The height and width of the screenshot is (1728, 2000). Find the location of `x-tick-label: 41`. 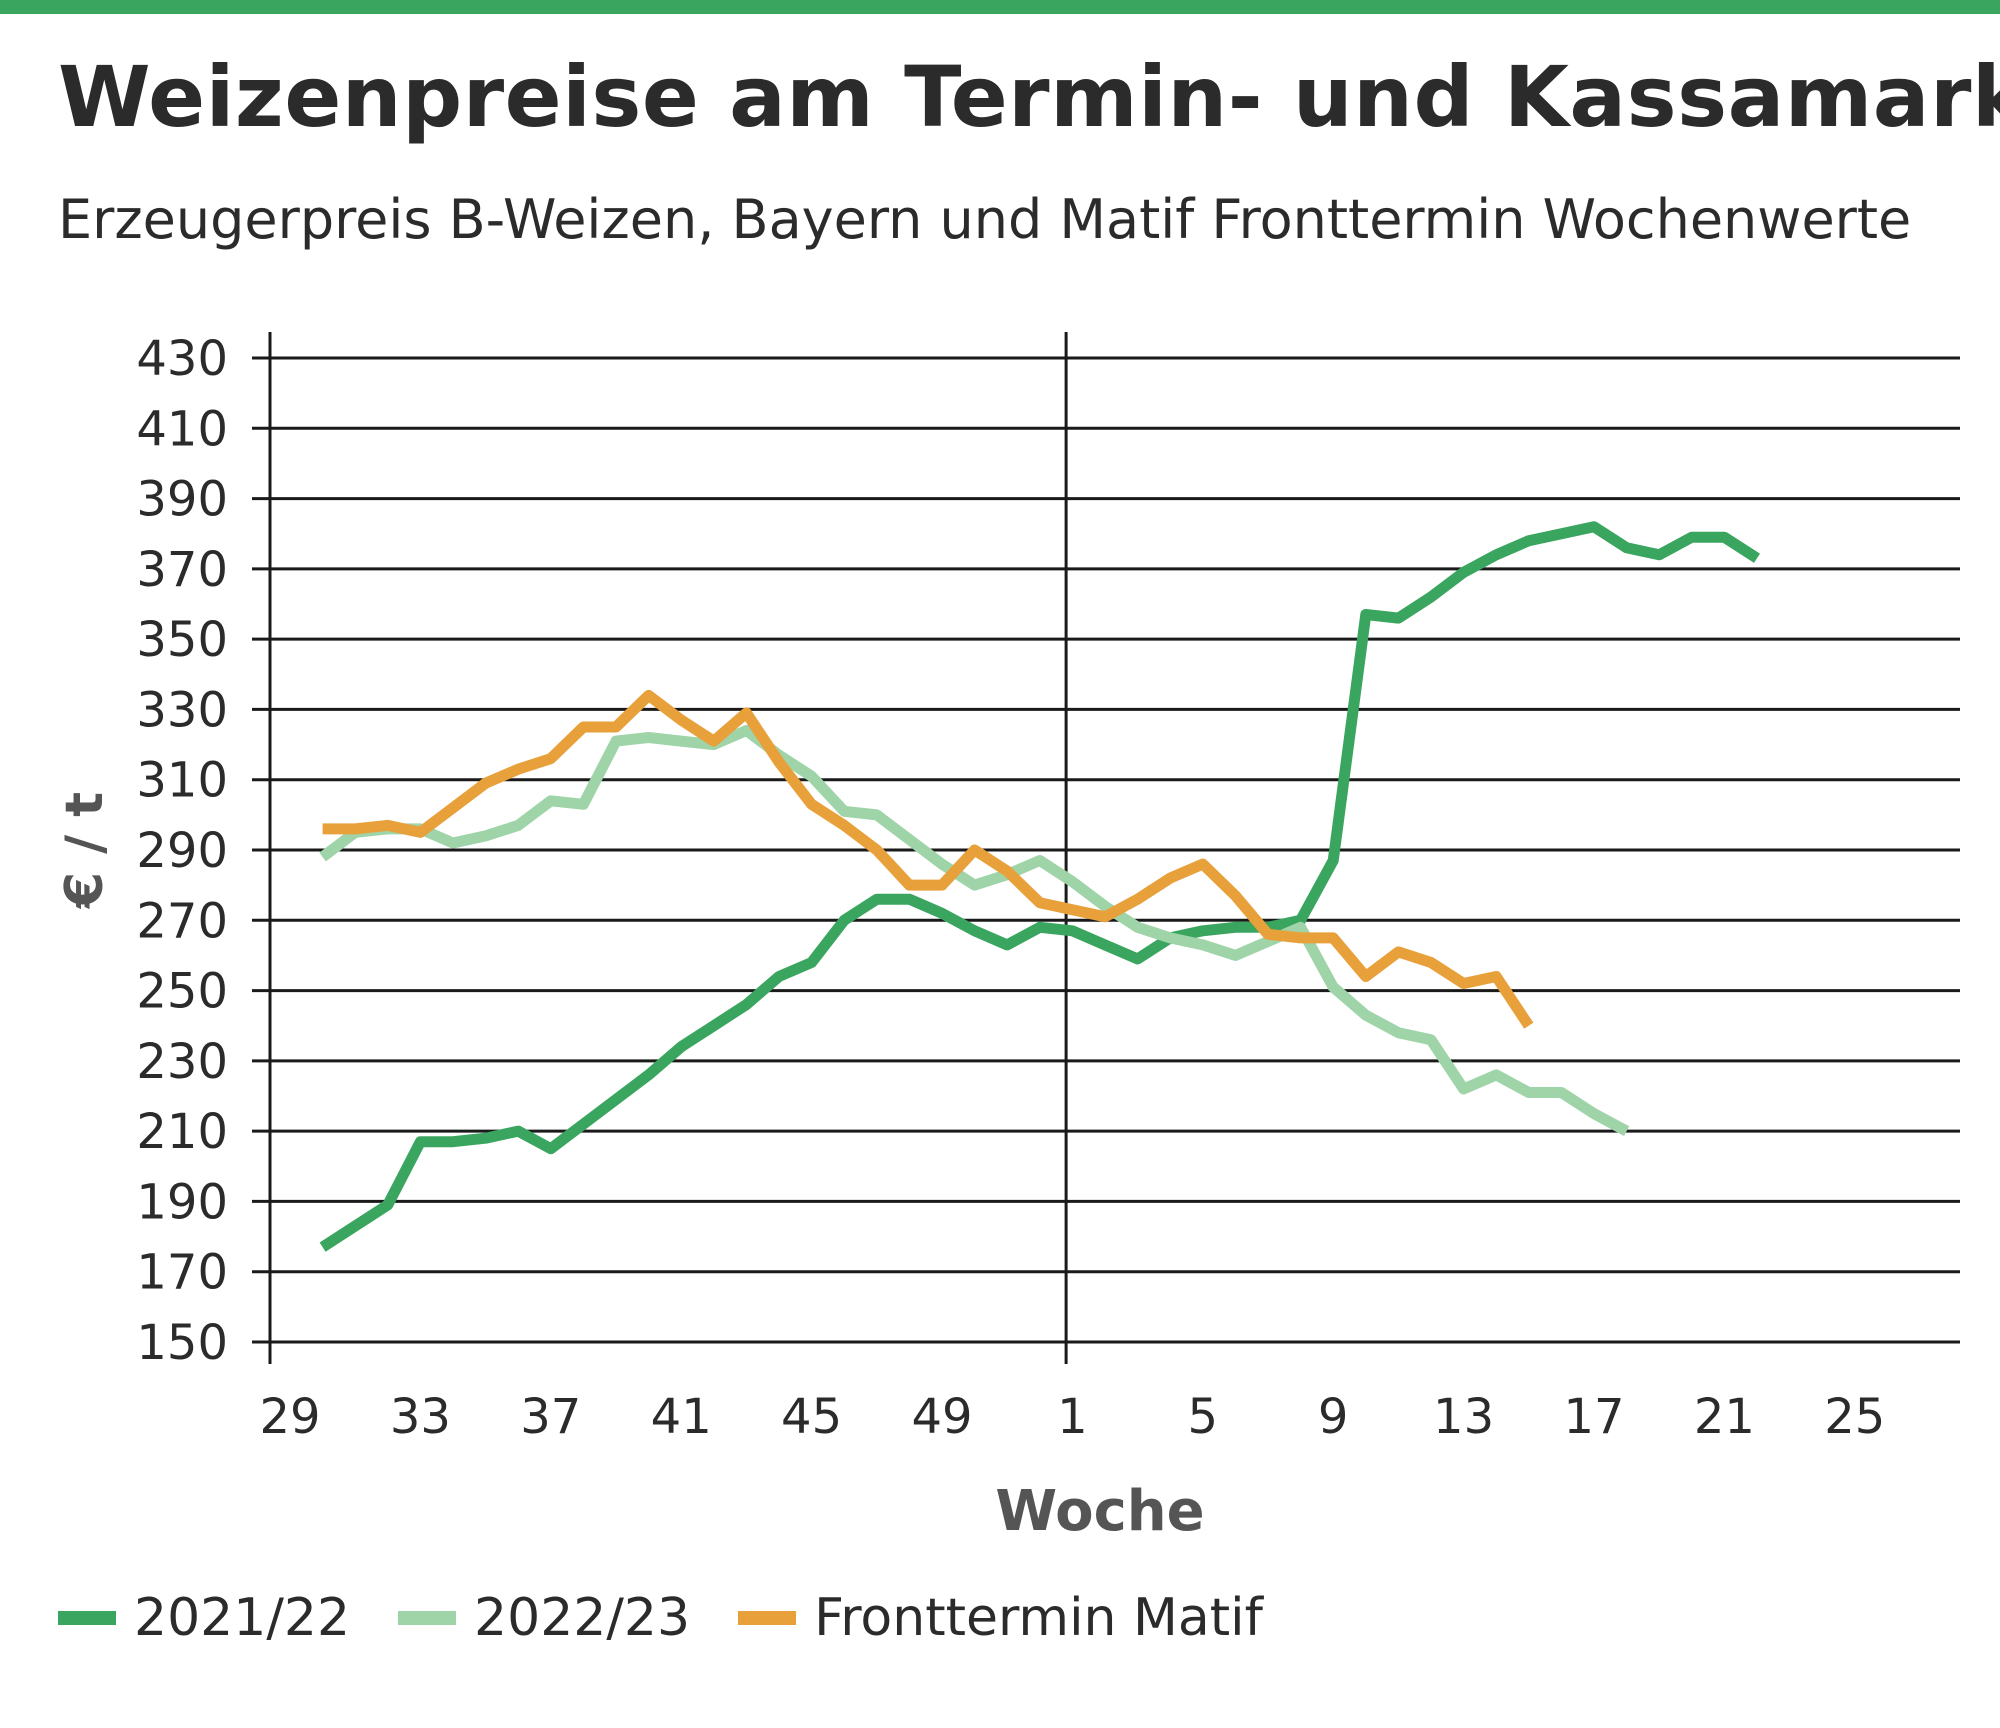

x-tick-label: 41 is located at coordinates (681, 1417).